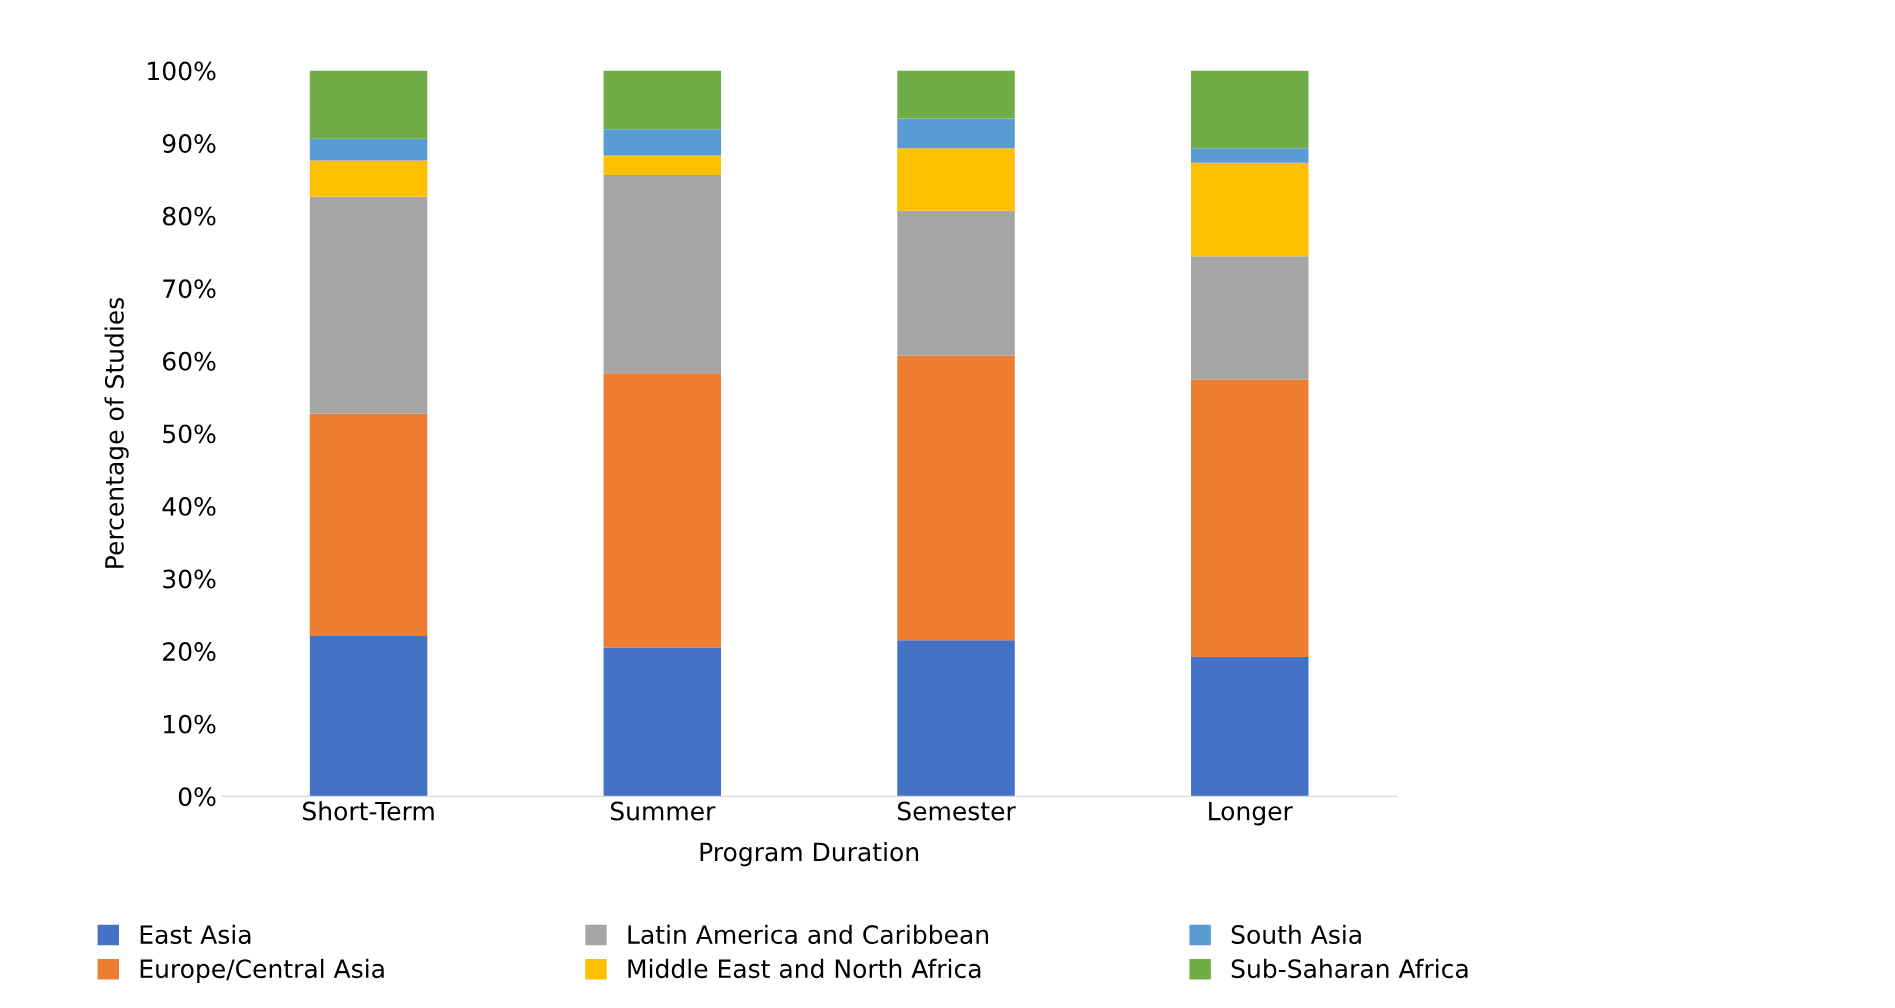 The image size is (1895, 1008). I want to click on x-tick-label: Short-Term, so click(368, 811).